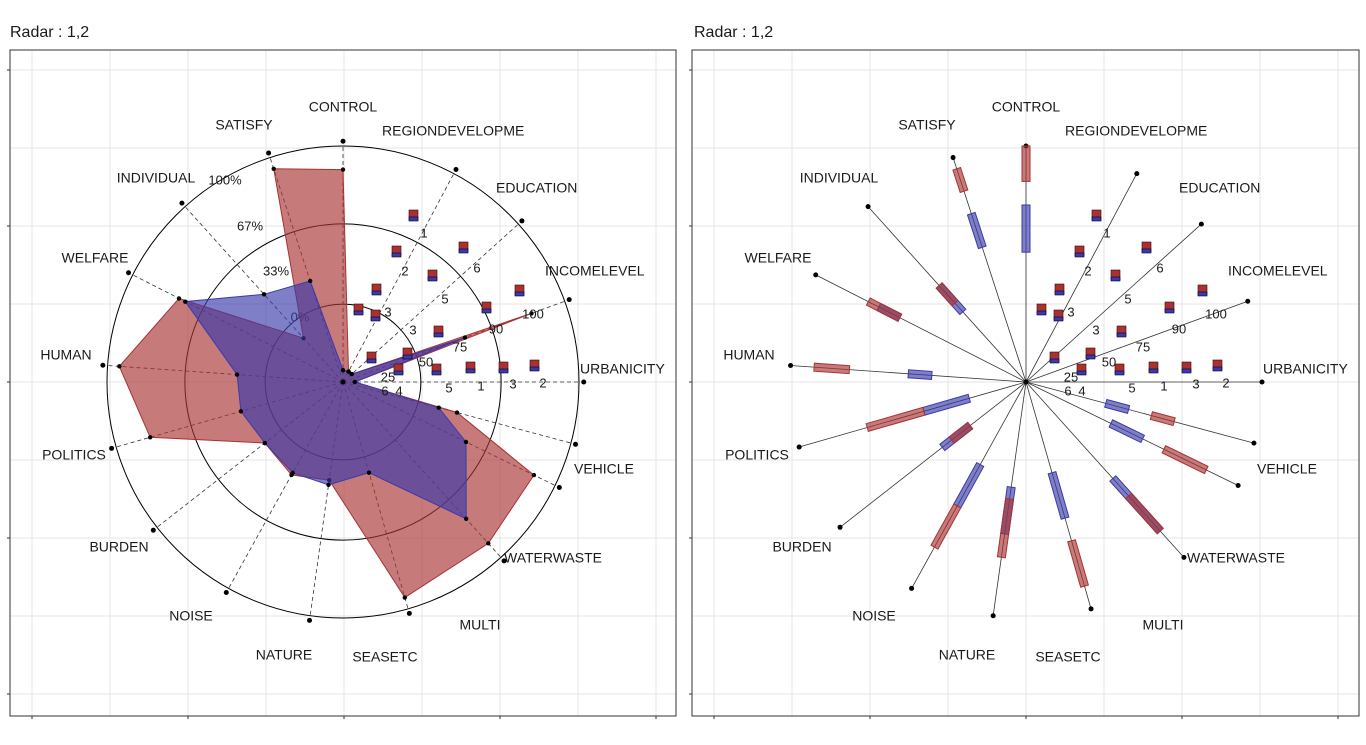  What do you see at coordinates (496, 328) in the screenshot?
I see `axis-tick-label: 90` at bounding box center [496, 328].